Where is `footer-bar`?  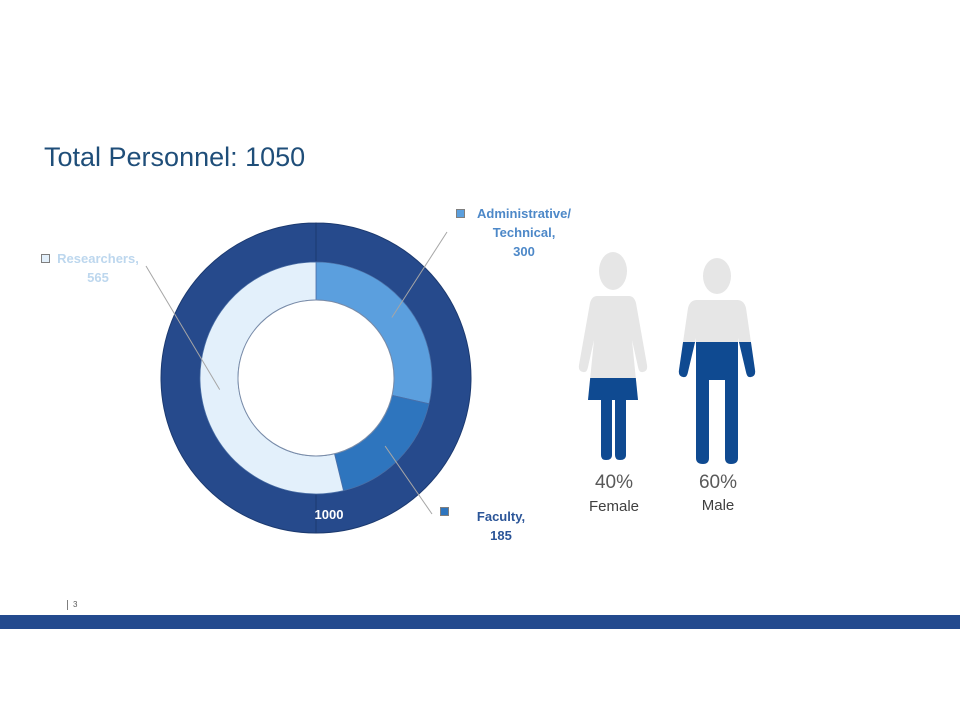
footer-bar is located at coordinates (480, 622).